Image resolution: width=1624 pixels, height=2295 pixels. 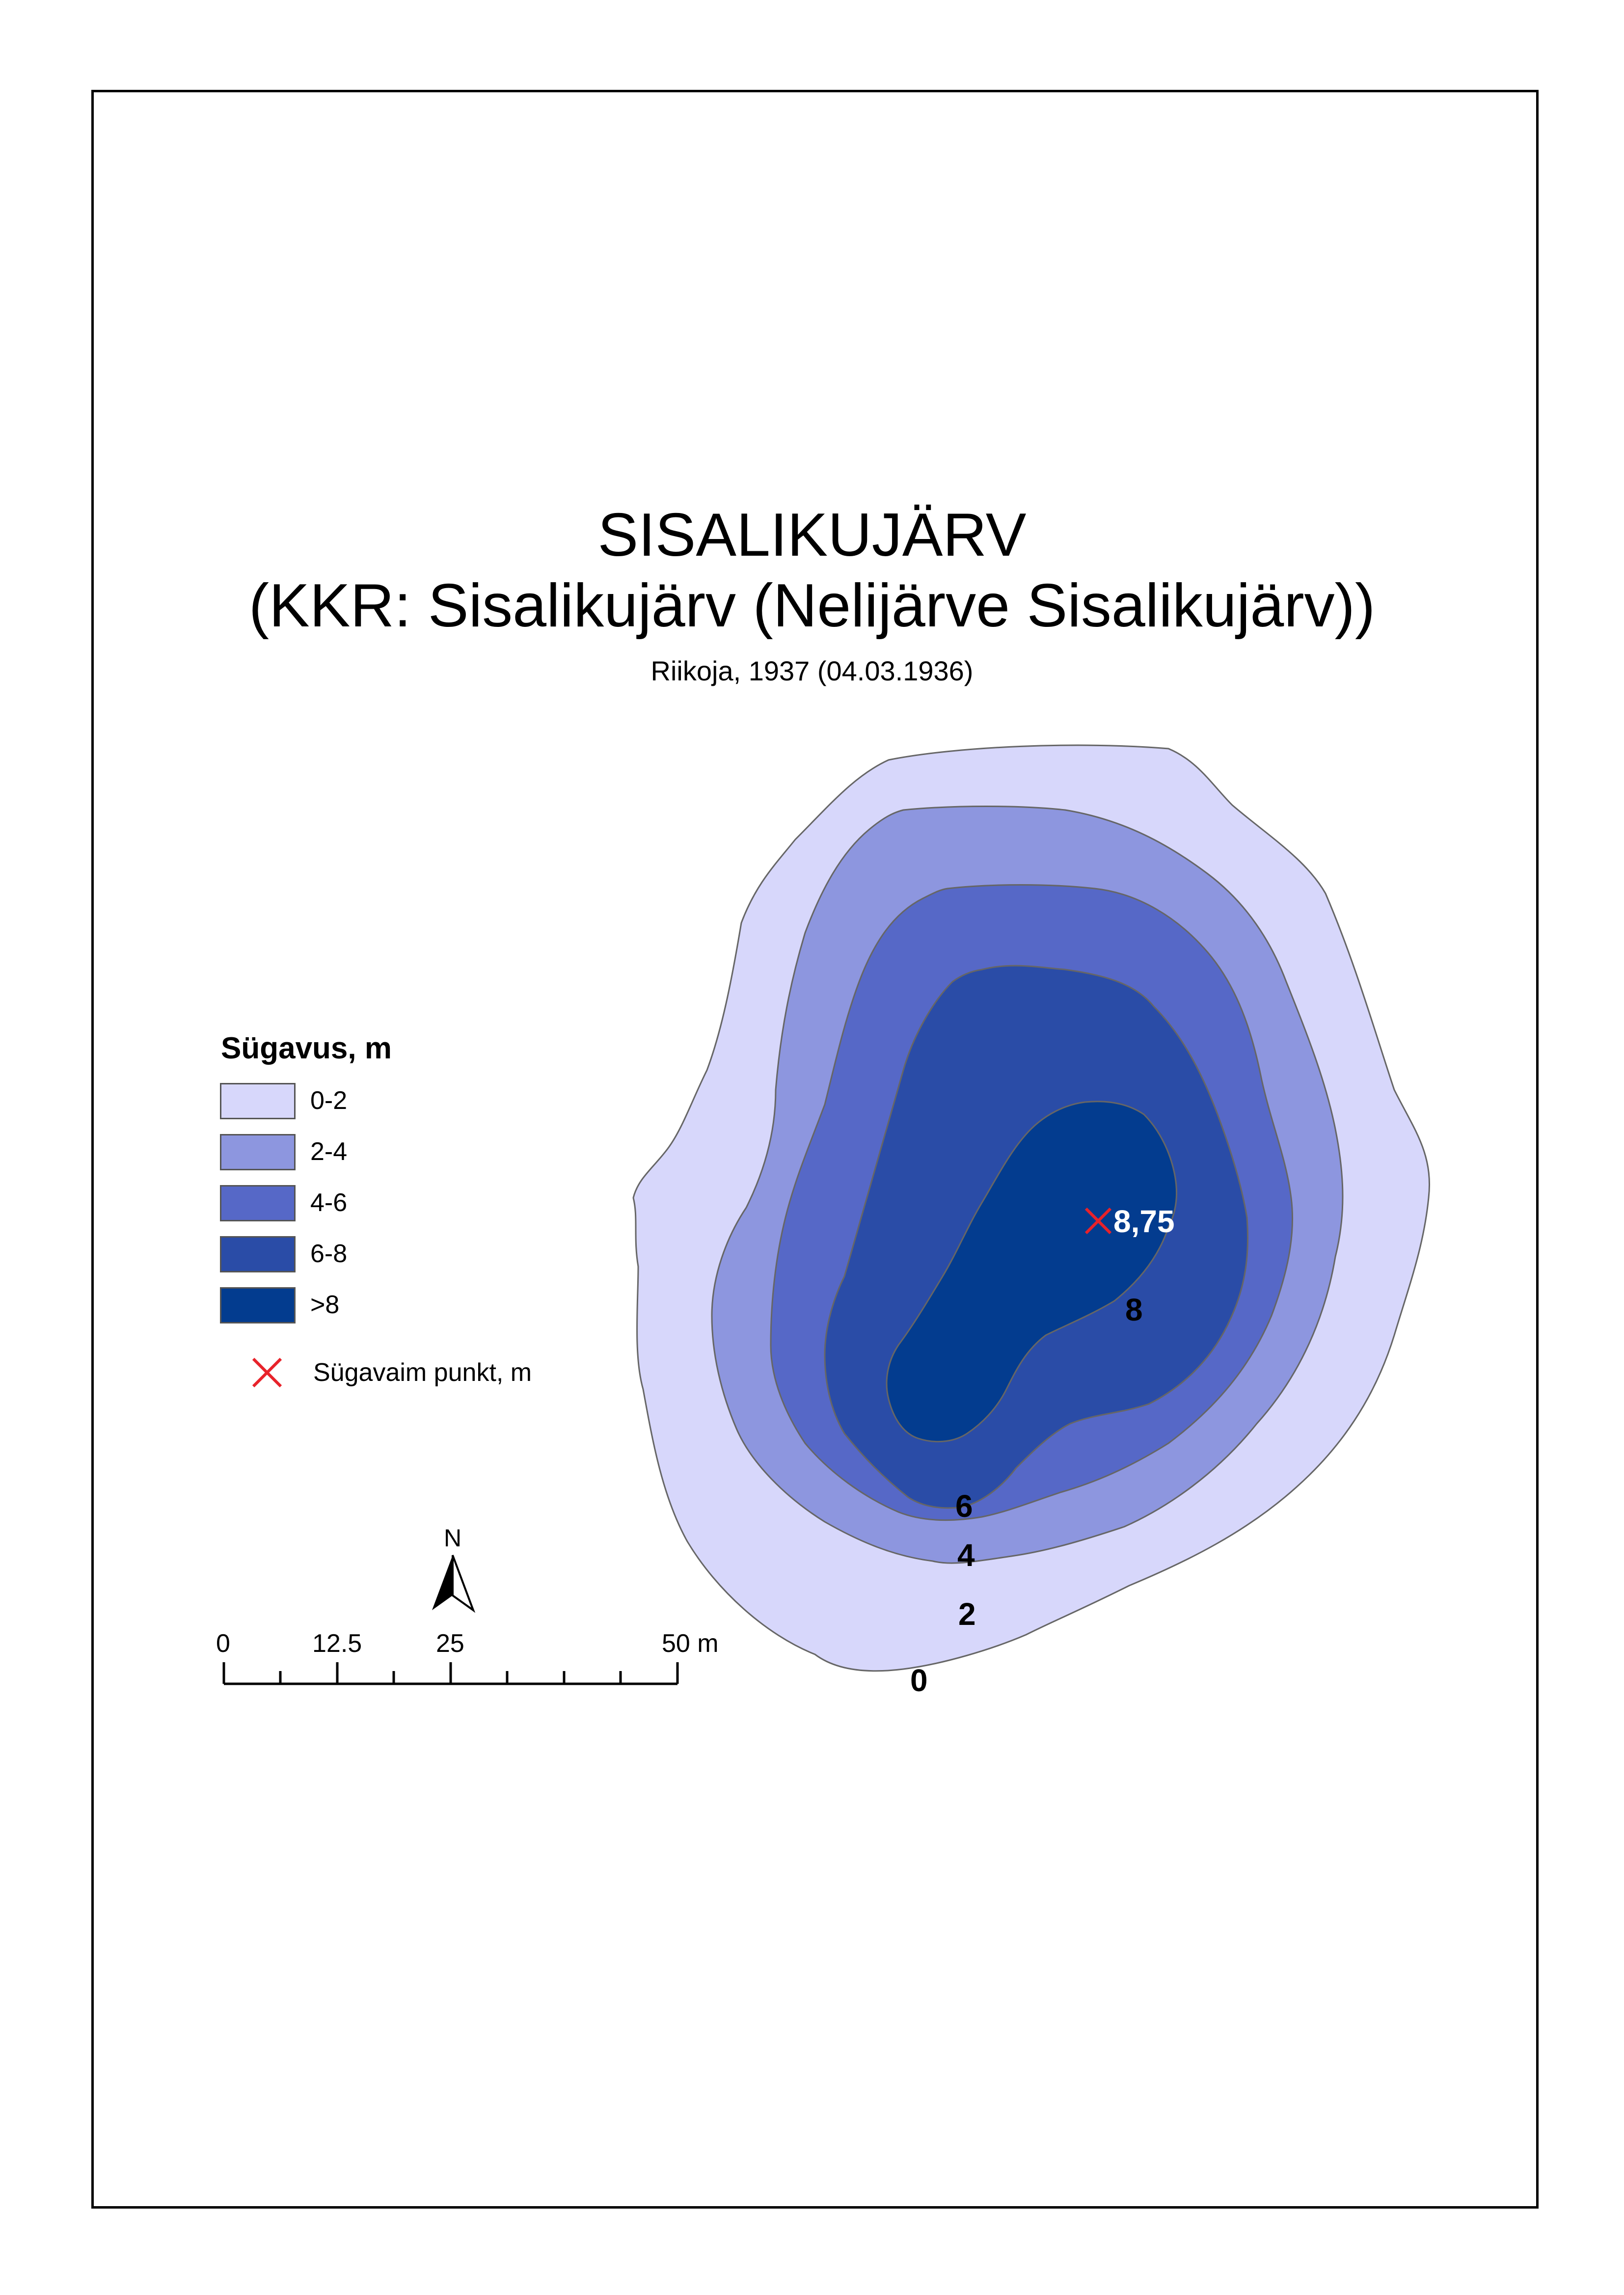 I want to click on legend-label: >8, so click(x=325, y=1305).